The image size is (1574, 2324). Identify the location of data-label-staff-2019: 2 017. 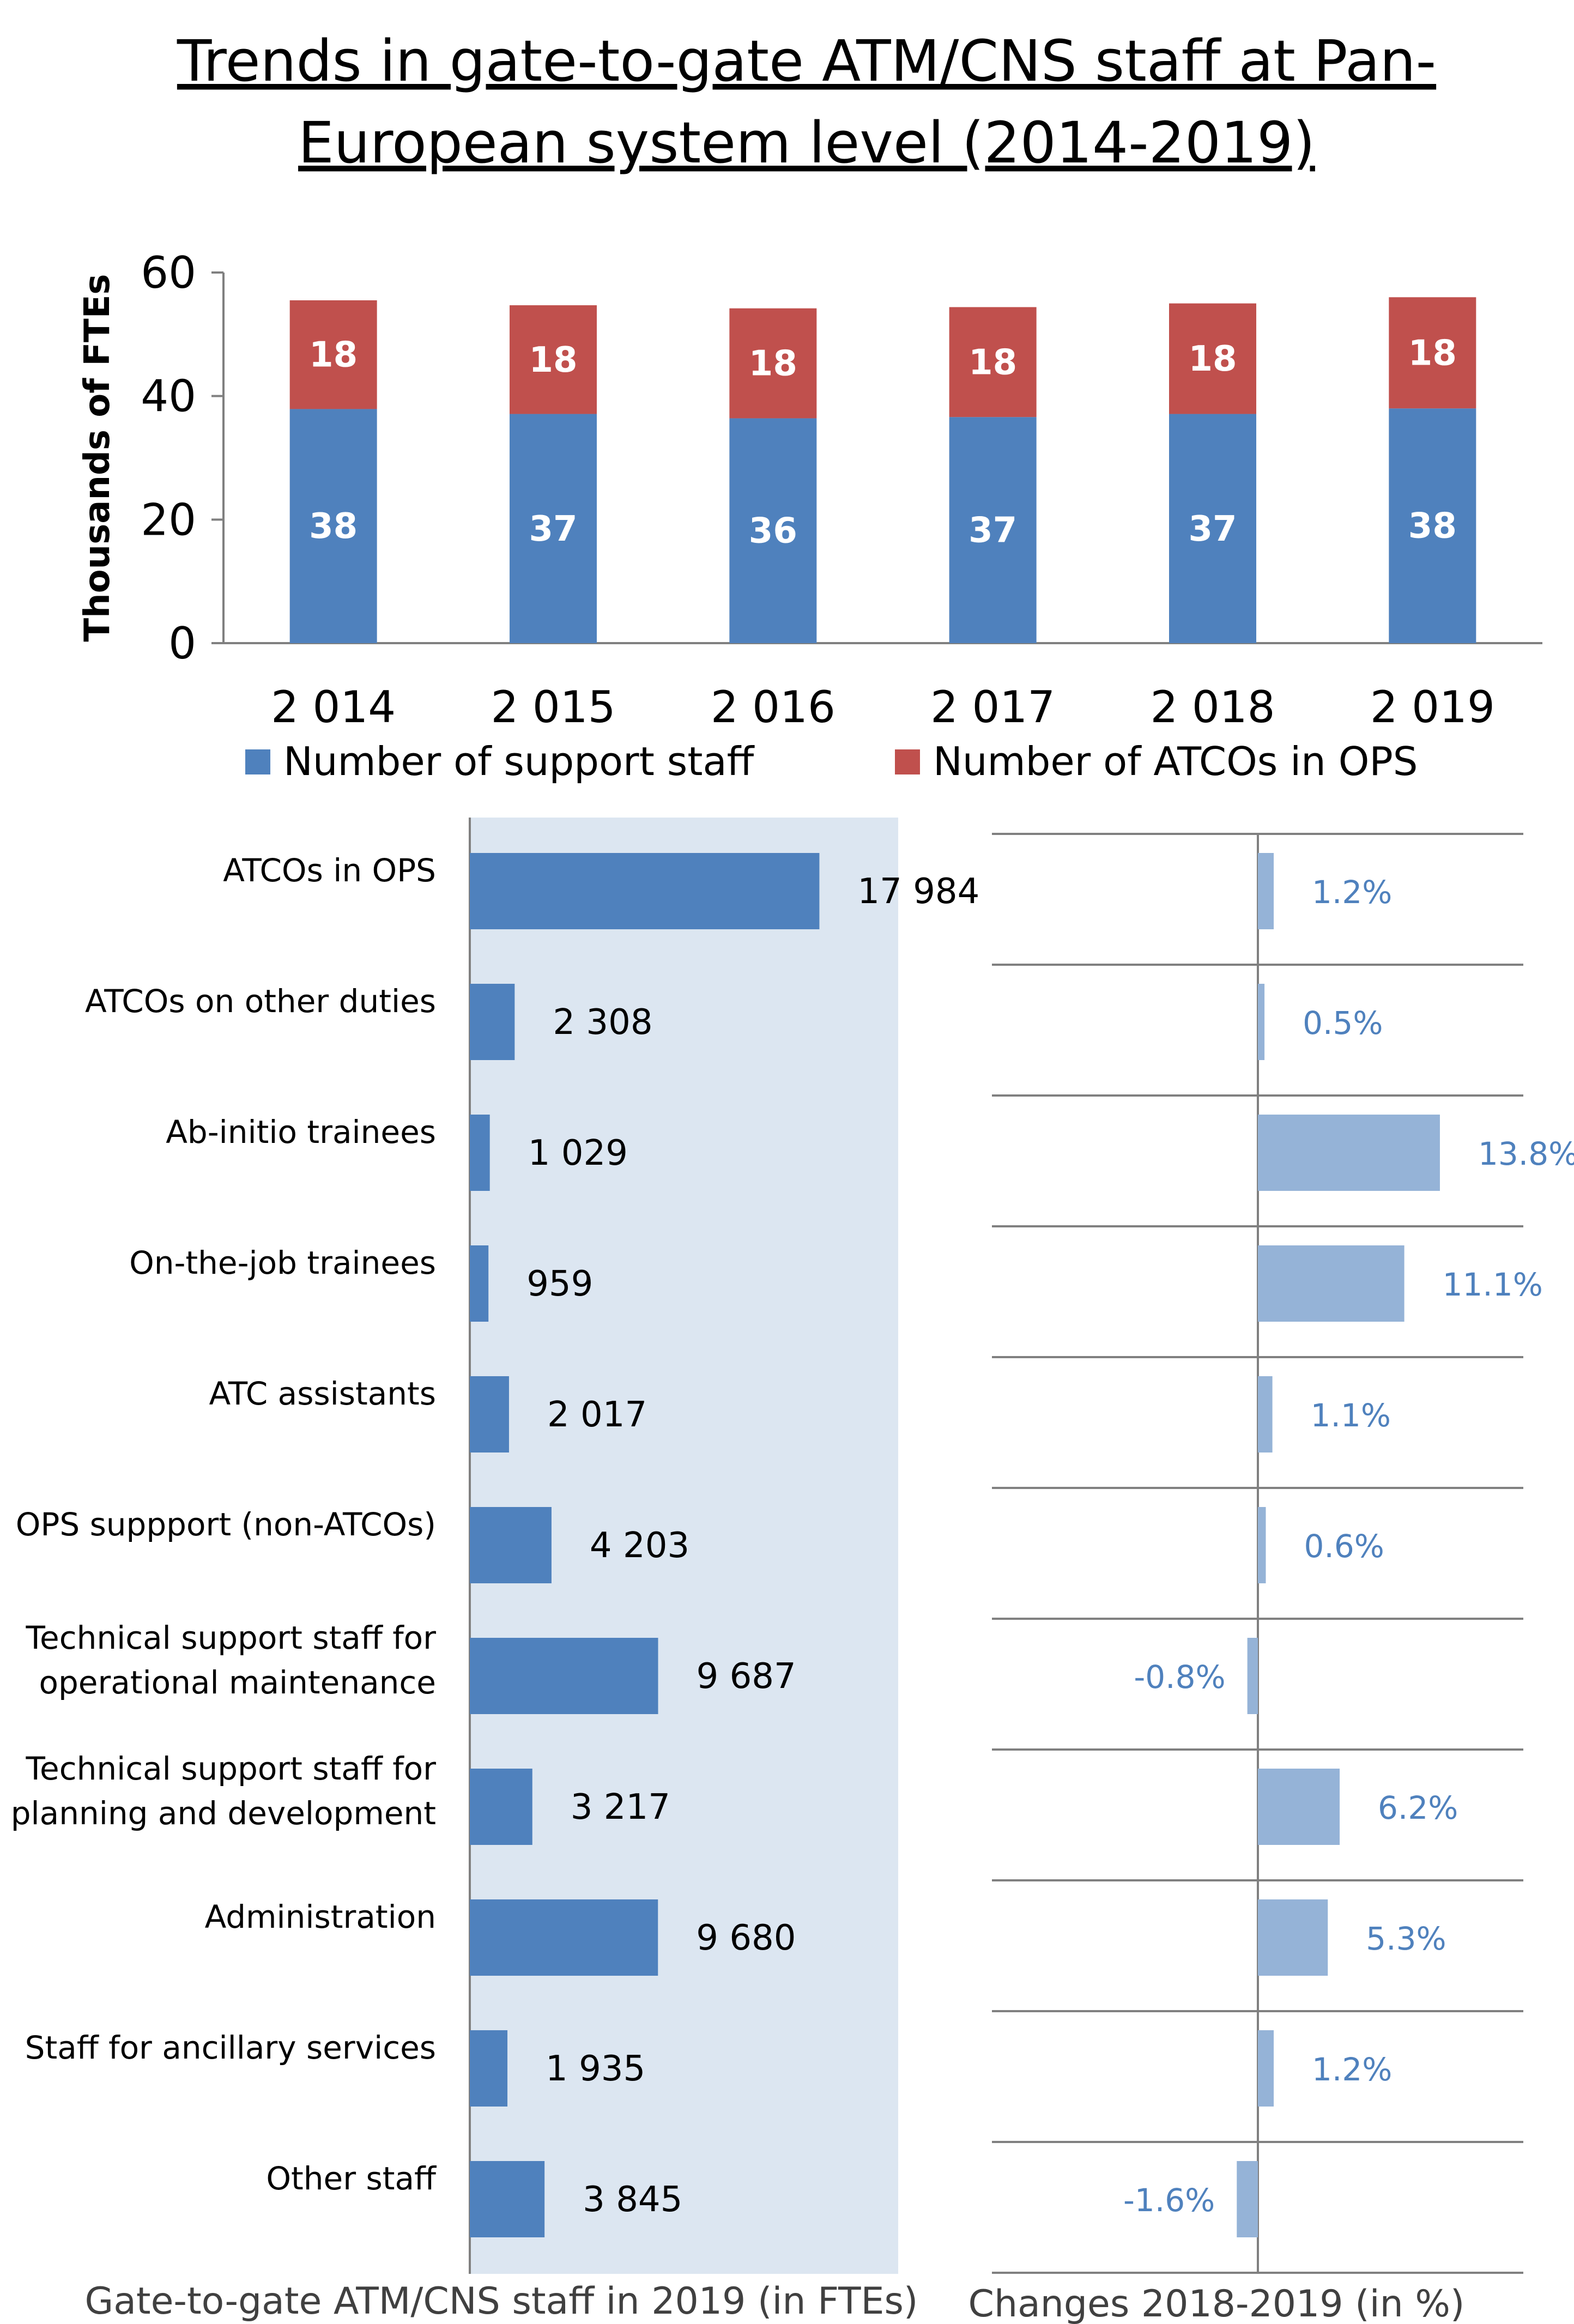
(597, 1415).